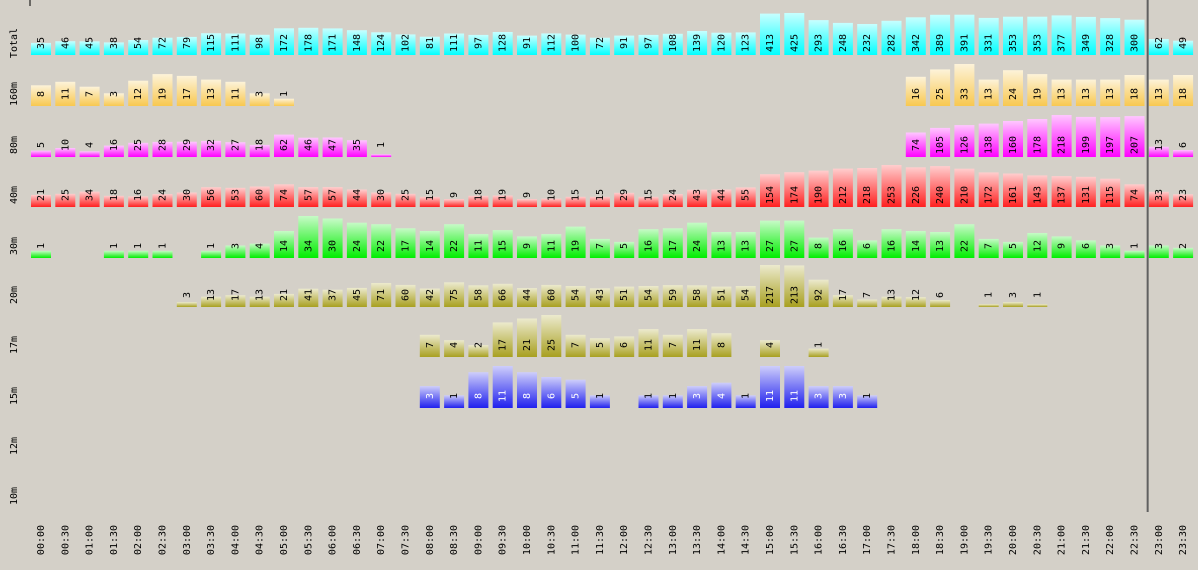  Describe the element at coordinates (163, 94) in the screenshot. I see `value-label: 19` at that location.